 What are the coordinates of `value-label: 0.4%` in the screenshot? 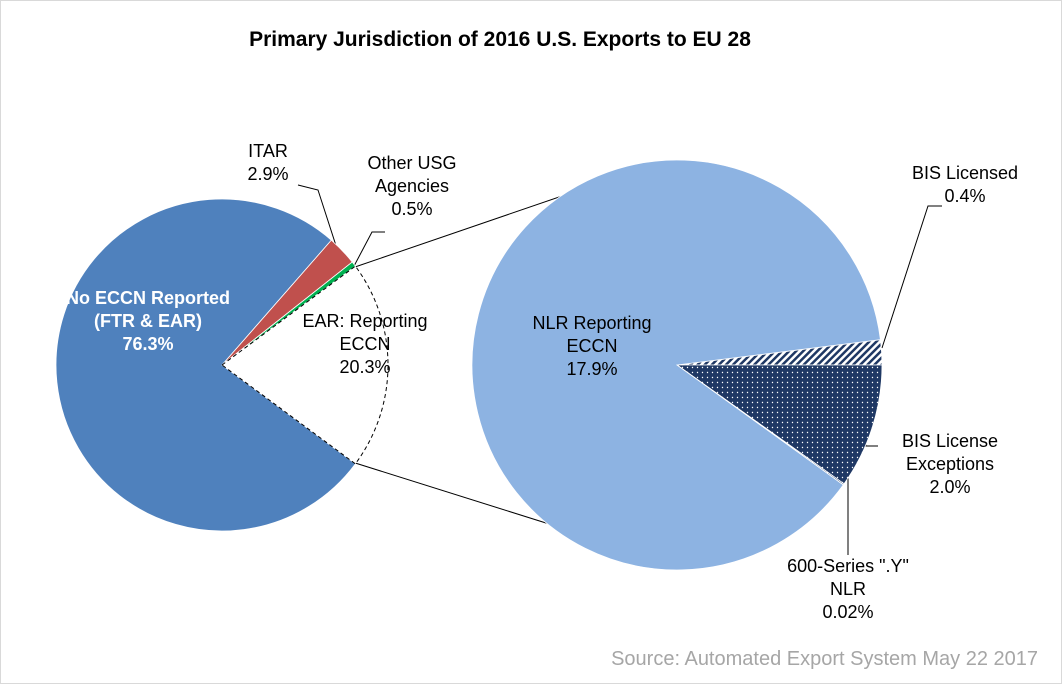 It's located at (965, 196).